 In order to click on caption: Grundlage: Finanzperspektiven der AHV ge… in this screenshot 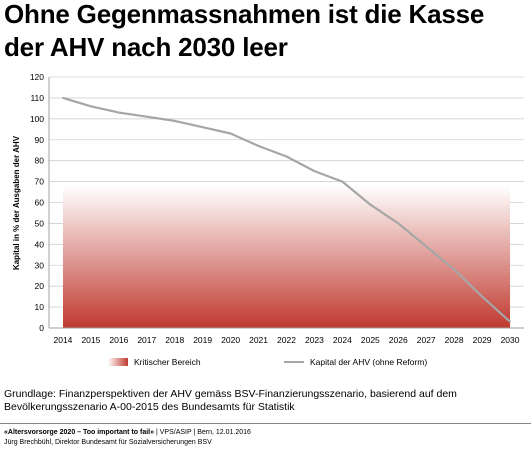, I will do `click(230, 400)`.